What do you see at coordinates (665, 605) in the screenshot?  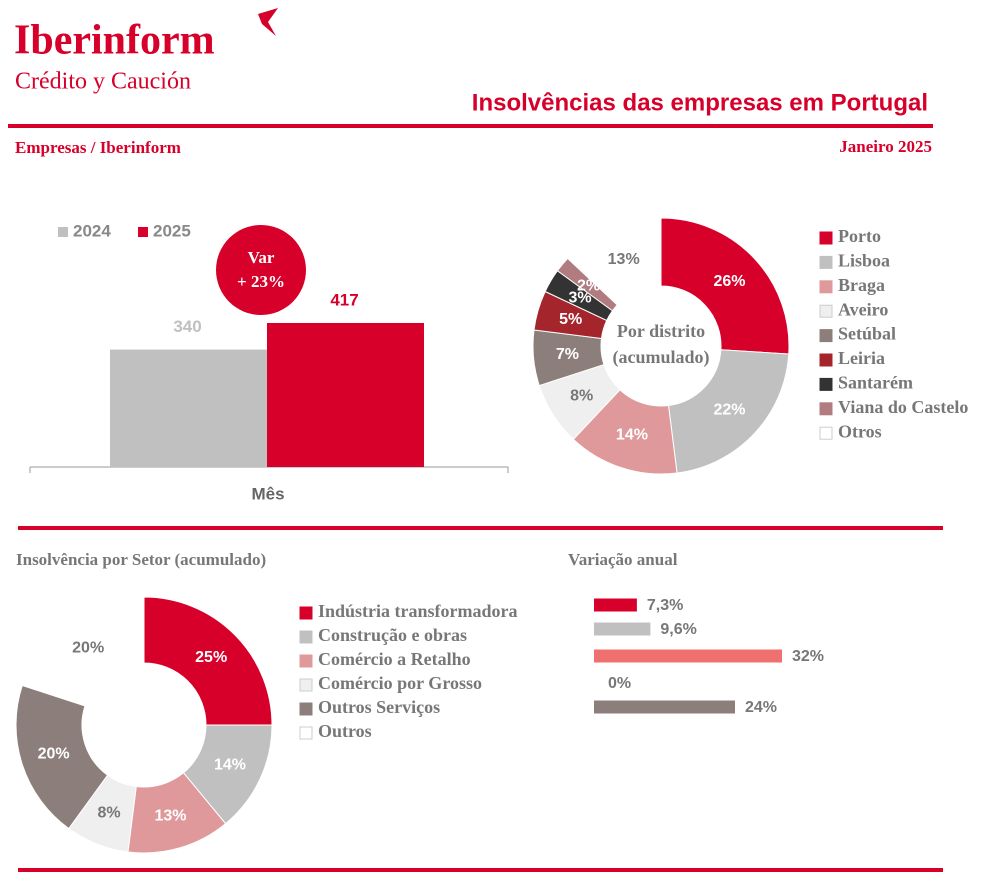 I see `value-label: 7,3%` at bounding box center [665, 605].